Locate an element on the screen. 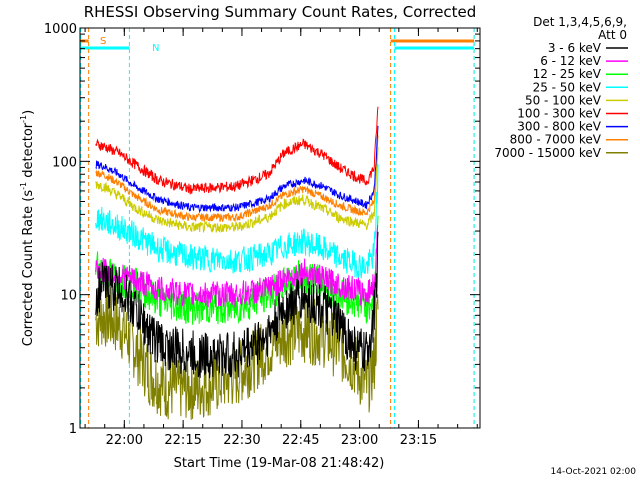 Image resolution: width=640 pixels, height=480 pixels. legend-label: 7000 - 15000 keV is located at coordinates (547, 153).